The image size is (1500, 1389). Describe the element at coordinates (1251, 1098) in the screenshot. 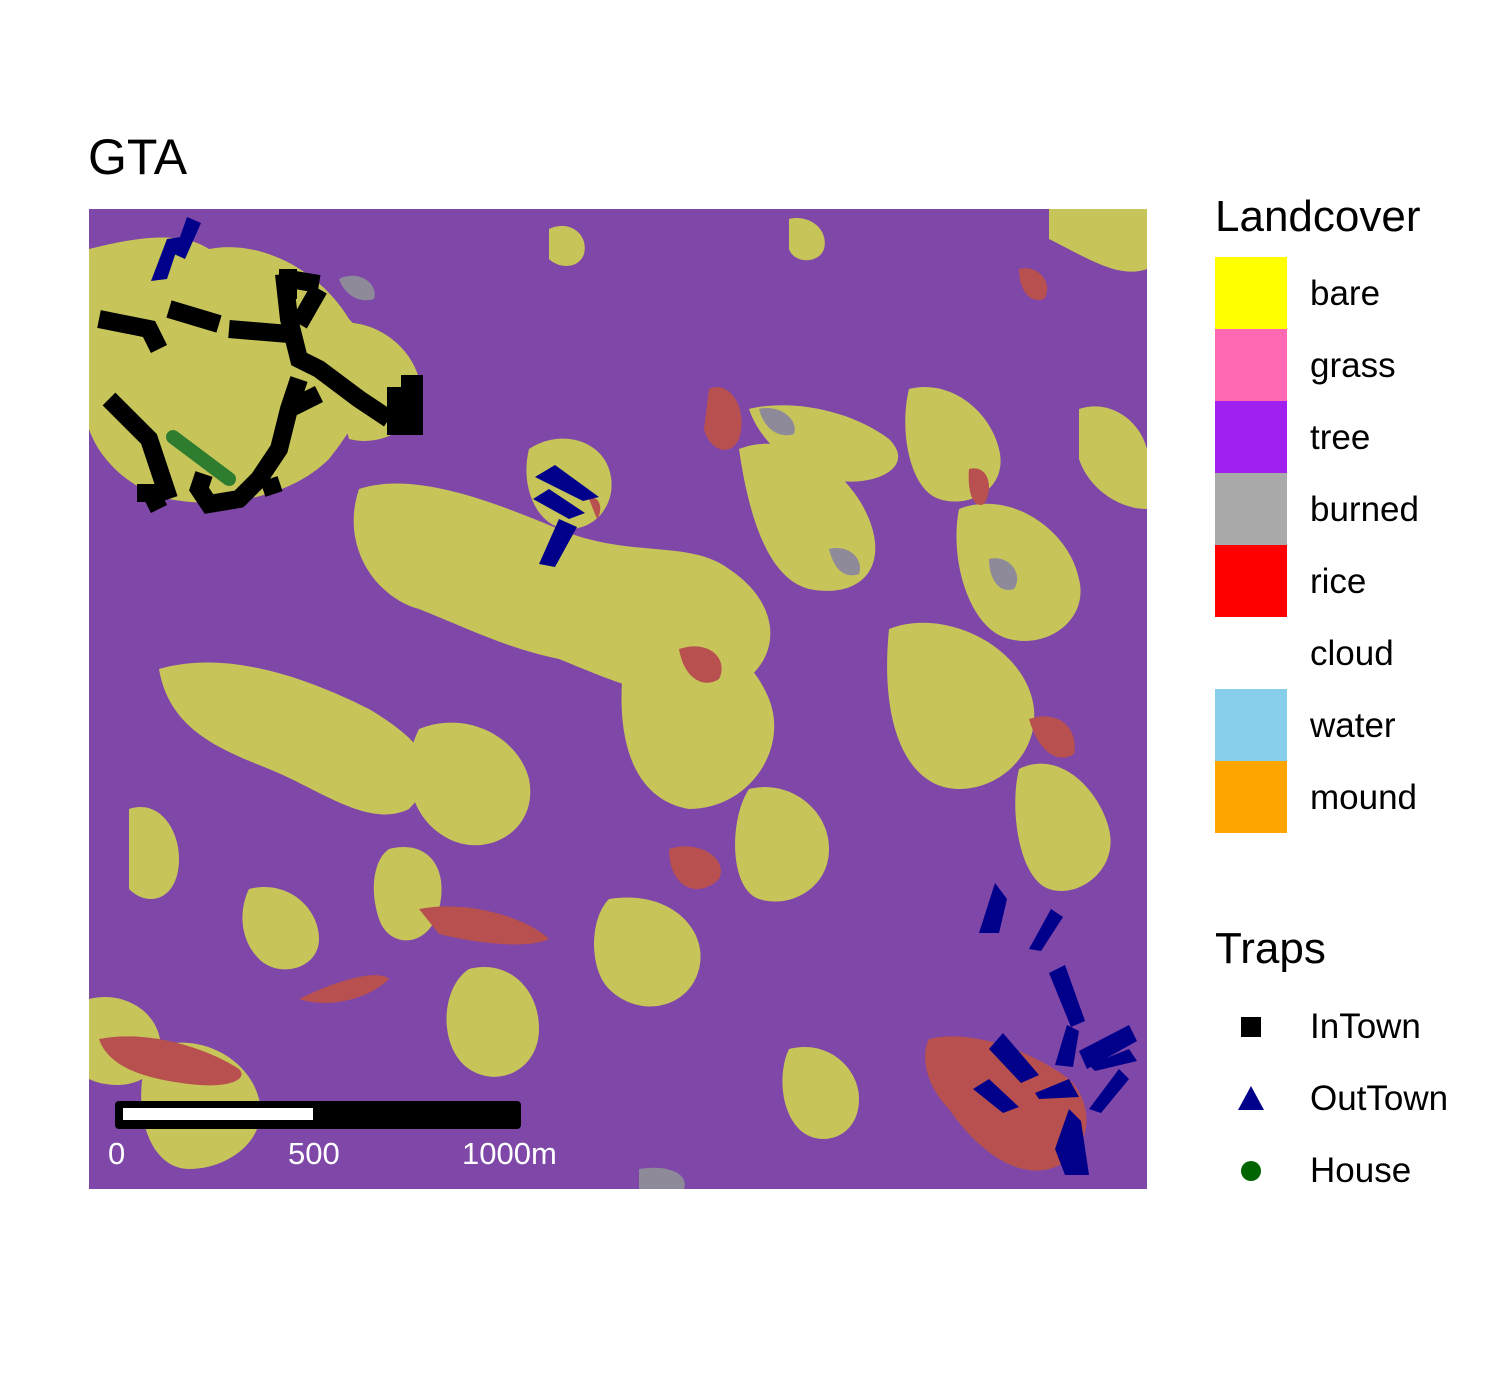

I see `outtown-triangle-icon` at that location.